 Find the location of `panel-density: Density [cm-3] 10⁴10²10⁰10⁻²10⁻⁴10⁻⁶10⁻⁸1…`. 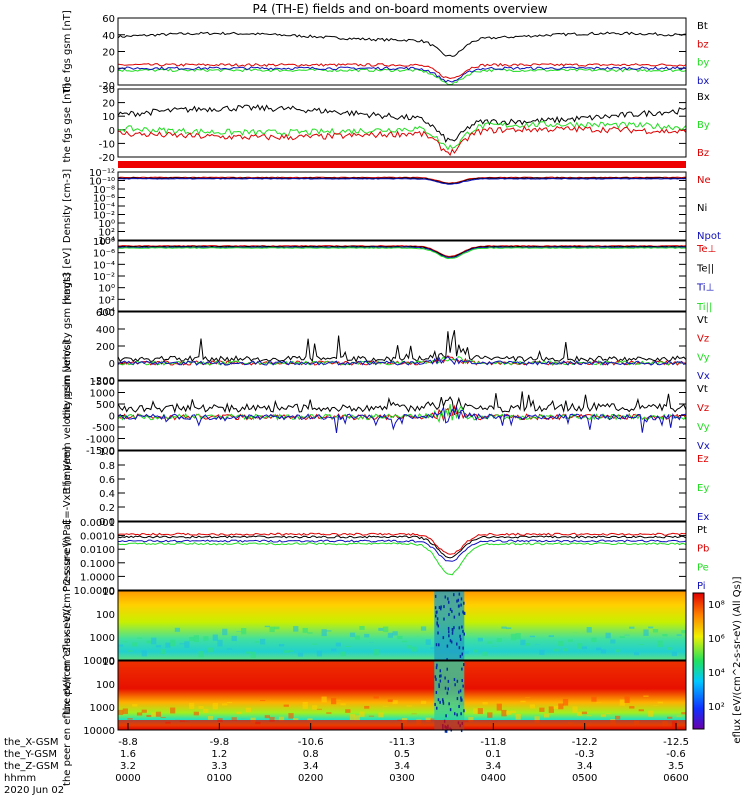

panel-density: Density [cm-3] 10⁴10²10⁰10⁻²10⁻⁴10⁻⁶10⁻⁸1… is located at coordinates (391, 207).